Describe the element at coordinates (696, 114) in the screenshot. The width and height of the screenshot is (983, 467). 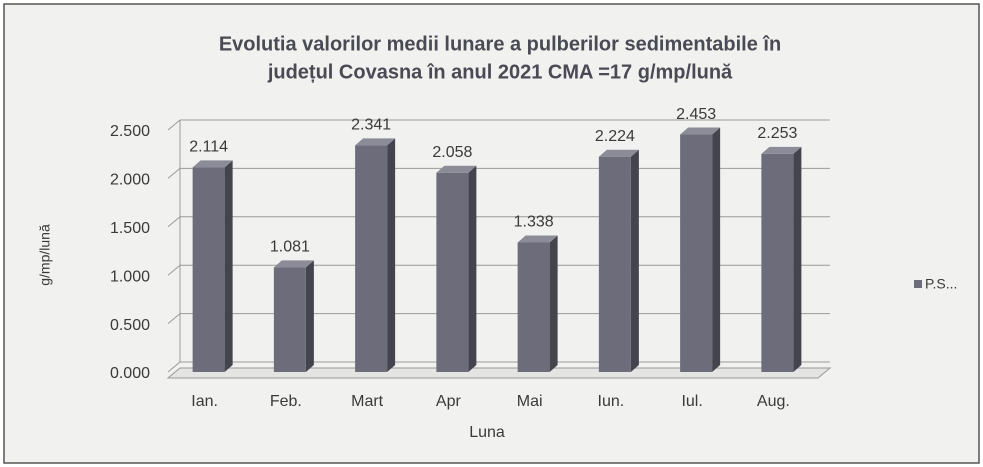
I see `data-label: 2.453` at that location.